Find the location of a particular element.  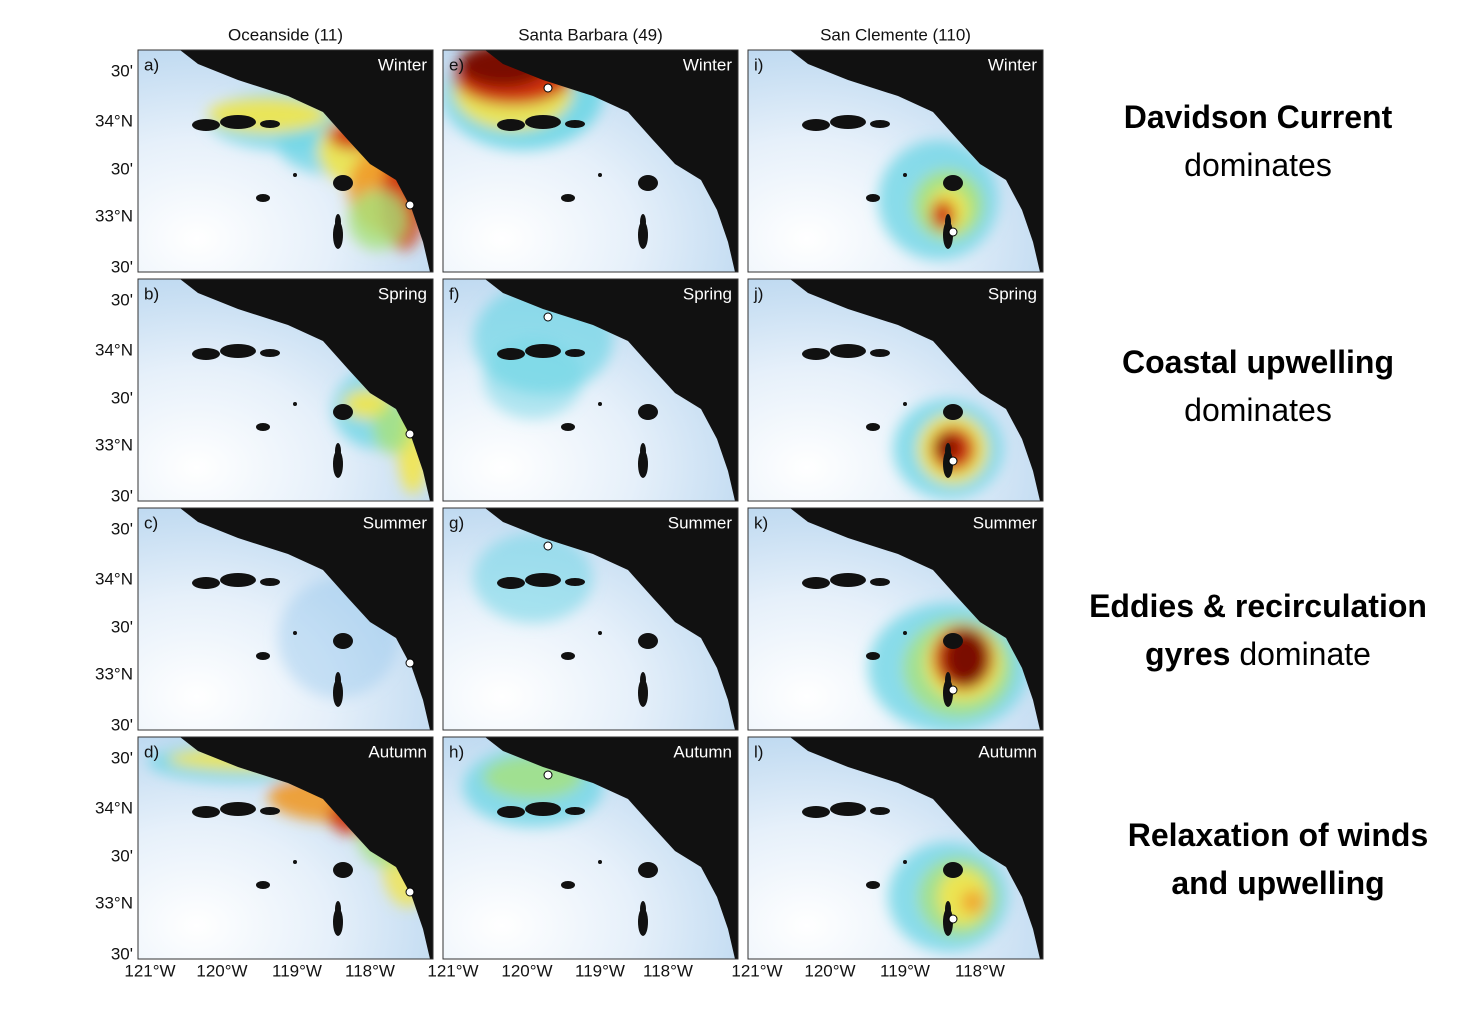

annotation-text: Coastal upwelling is located at coordinates (1258, 362).